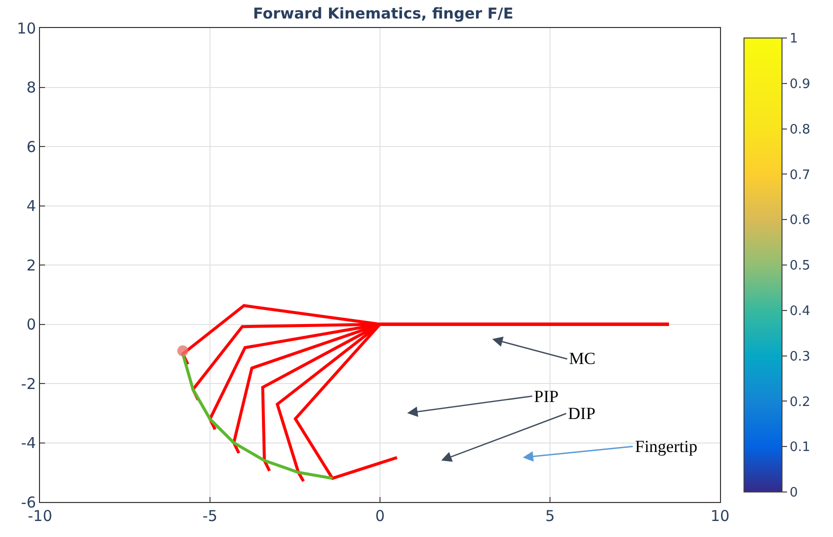 This screenshot has width=833, height=537. I want to click on color-bar-label: 1, so click(794, 39).